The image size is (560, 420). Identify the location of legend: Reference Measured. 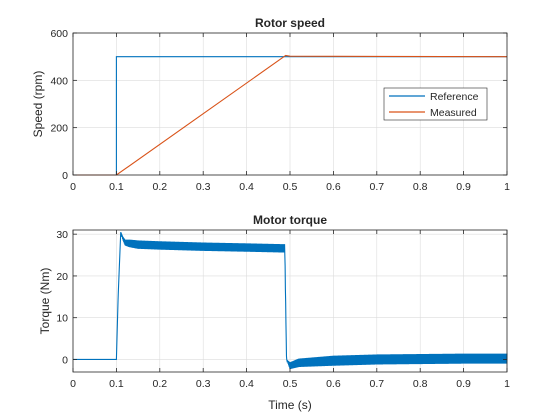
(435, 104).